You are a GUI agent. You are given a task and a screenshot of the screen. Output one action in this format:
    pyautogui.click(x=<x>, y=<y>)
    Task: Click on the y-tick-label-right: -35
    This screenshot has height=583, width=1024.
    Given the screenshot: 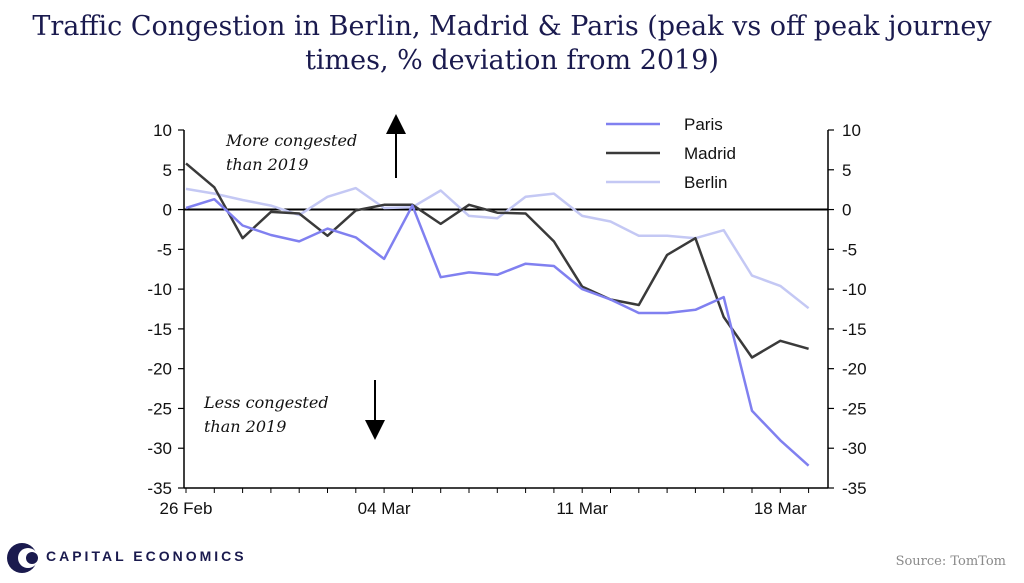 What is the action you would take?
    pyautogui.click(x=854, y=488)
    